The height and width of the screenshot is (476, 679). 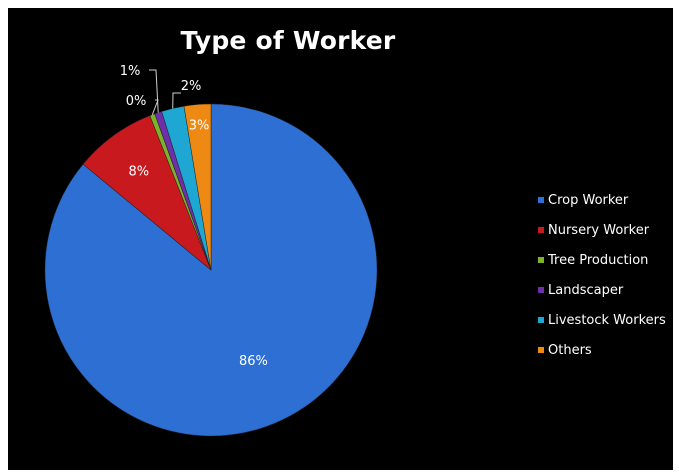 I want to click on legend-label: Landscaper, so click(x=586, y=290).